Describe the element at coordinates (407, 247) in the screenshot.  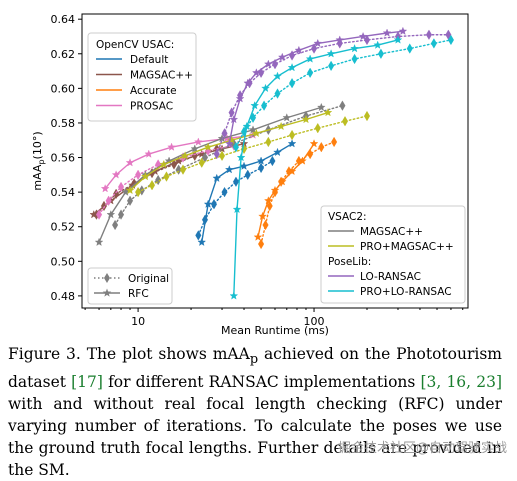
I see `legend-label: PRO+MAGSAC++` at that location.